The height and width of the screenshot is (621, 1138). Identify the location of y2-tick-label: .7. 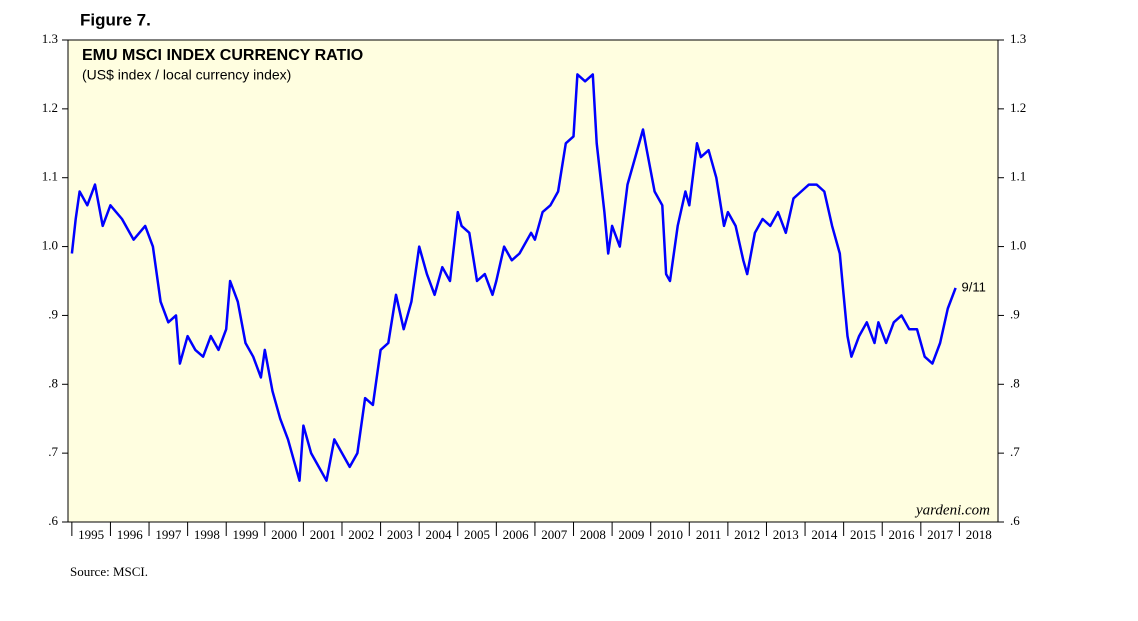
(1015, 451).